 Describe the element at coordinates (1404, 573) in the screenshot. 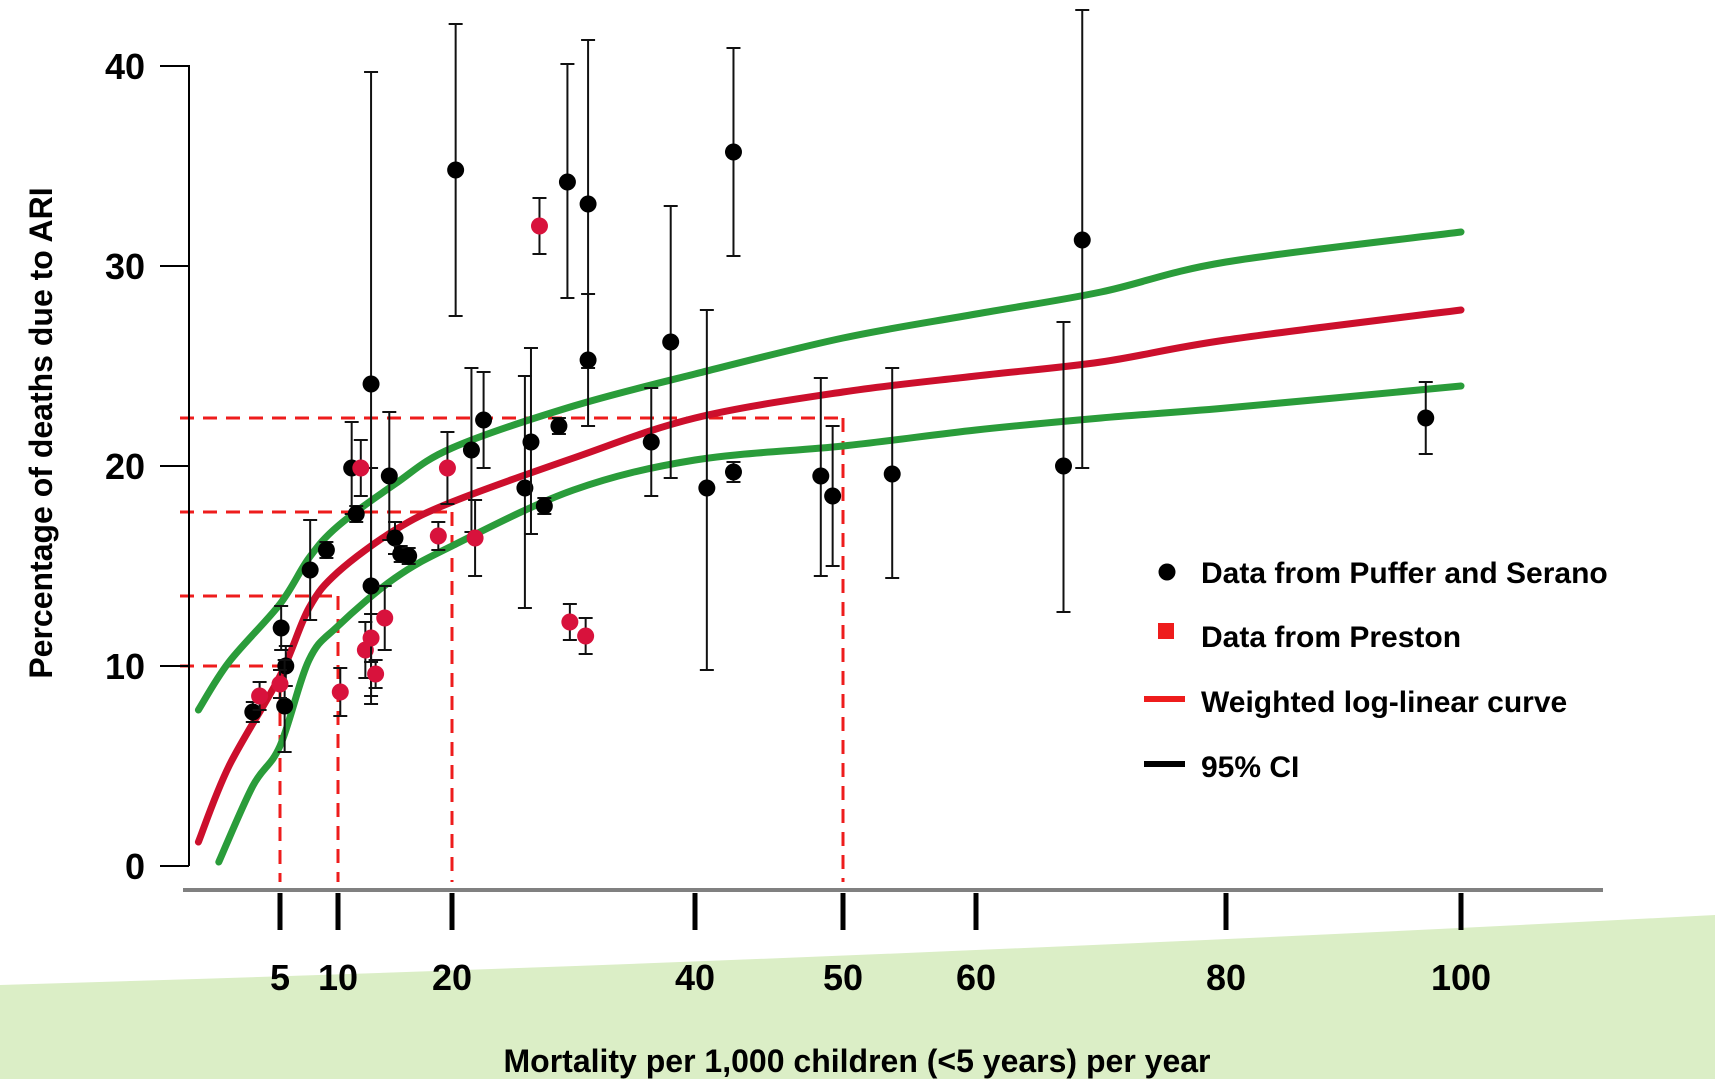

I see `legend-label: Data from Puffer and Serano` at that location.